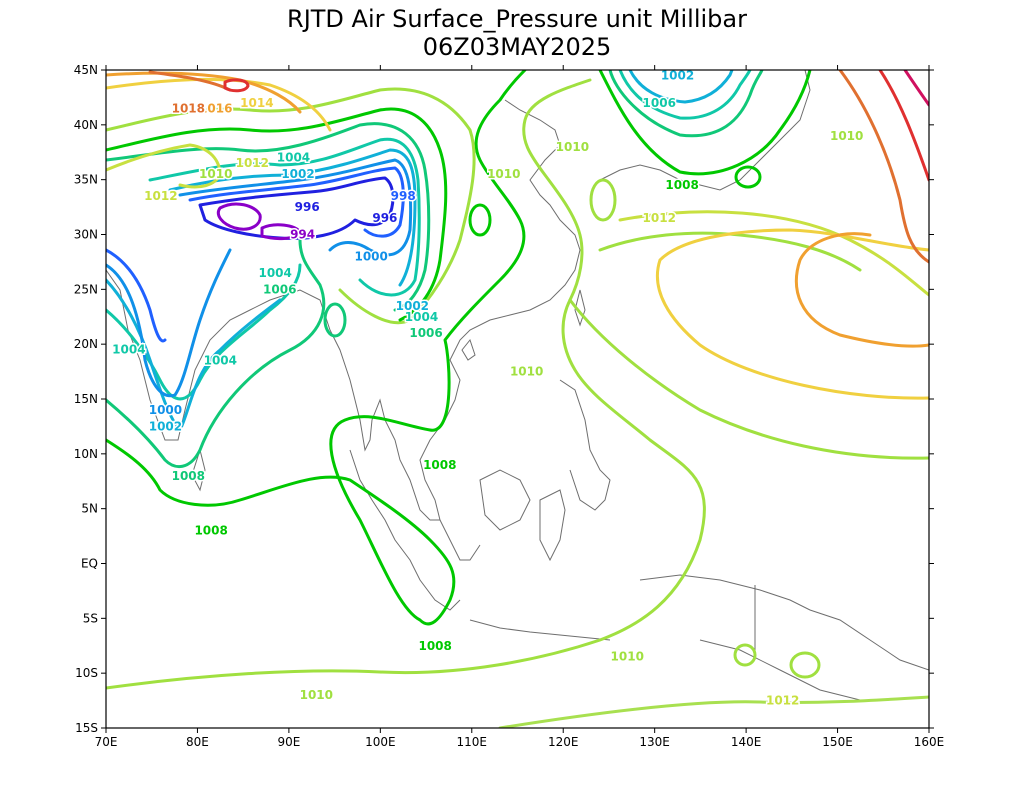 The height and width of the screenshot is (800, 1035). I want to click on isobar-1010-east, so click(748, 345).